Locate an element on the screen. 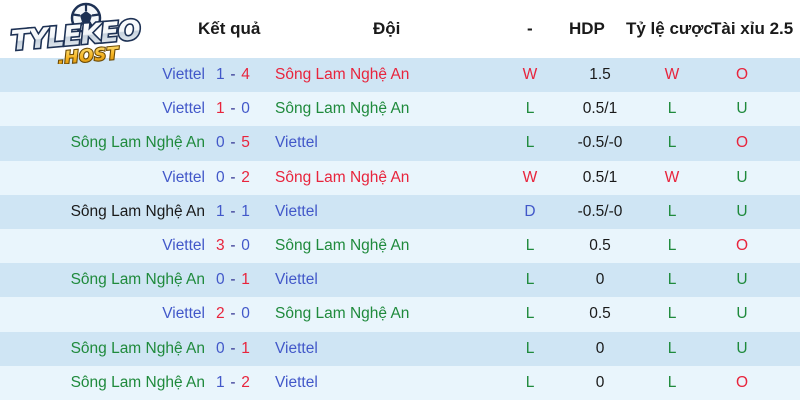 The width and height of the screenshot is (800, 400). away-score: 5 is located at coordinates (246, 143).